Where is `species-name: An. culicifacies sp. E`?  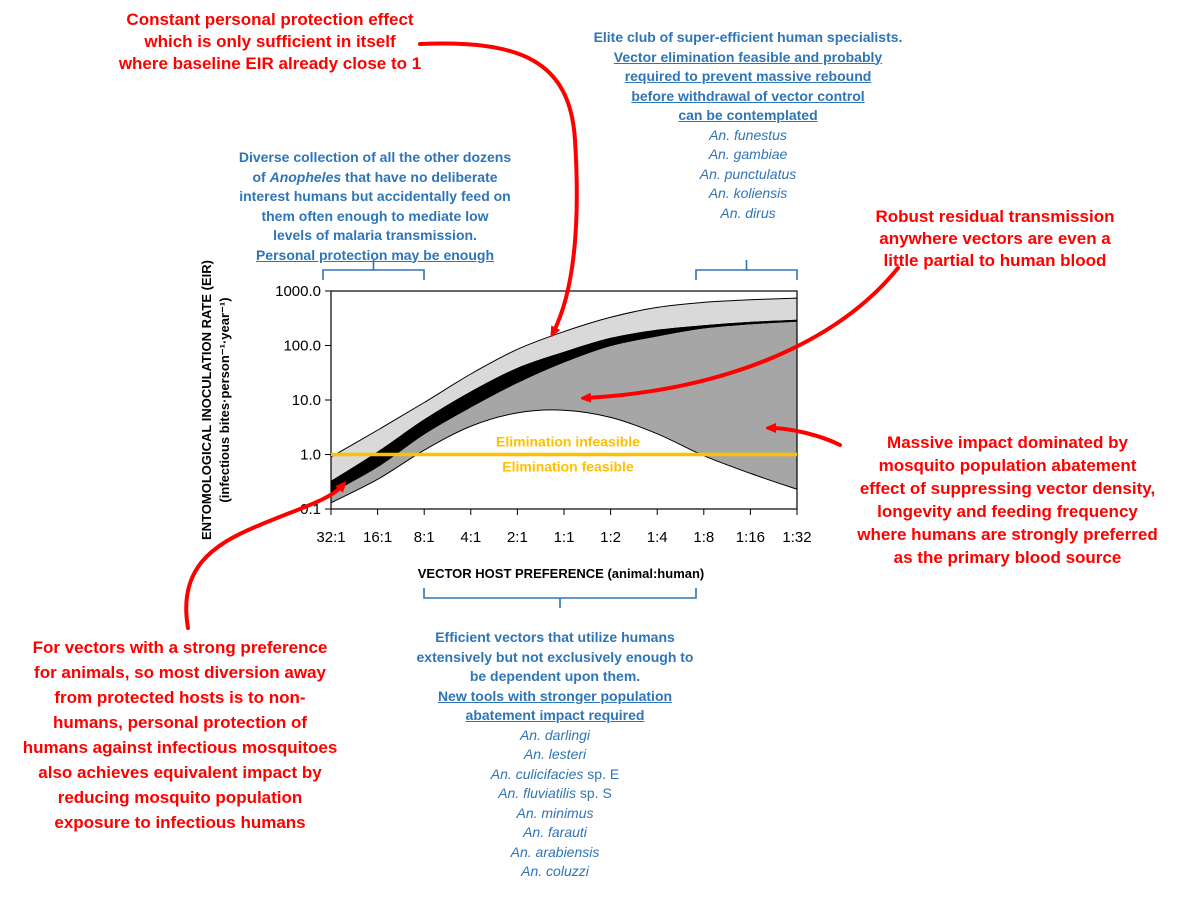 species-name: An. culicifacies sp. E is located at coordinates (555, 775).